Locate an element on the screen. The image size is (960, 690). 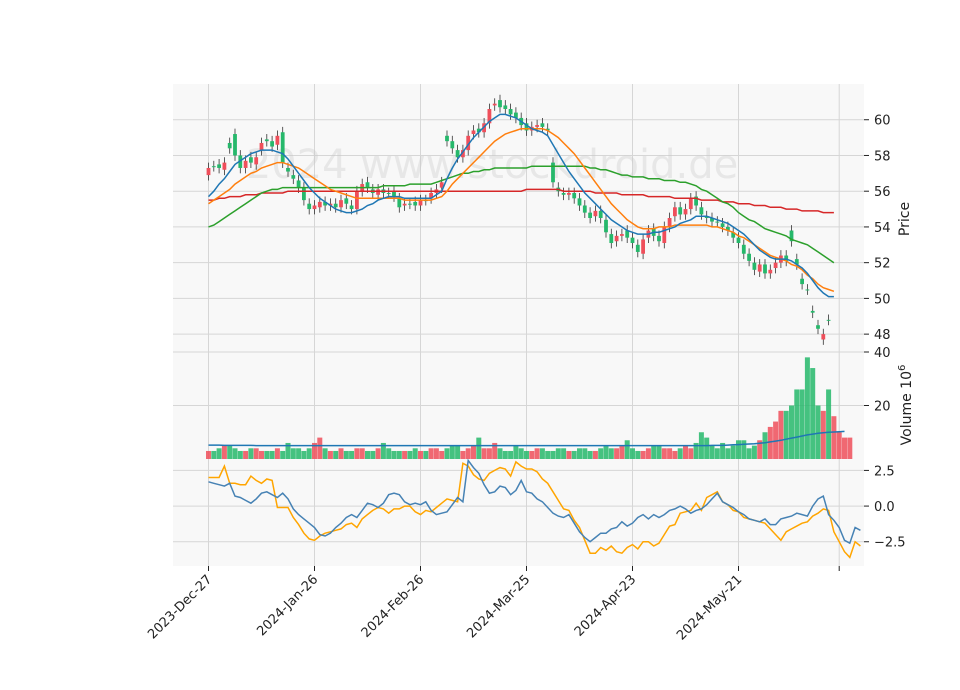
oscillator-main-line is located at coordinates (534, 501).